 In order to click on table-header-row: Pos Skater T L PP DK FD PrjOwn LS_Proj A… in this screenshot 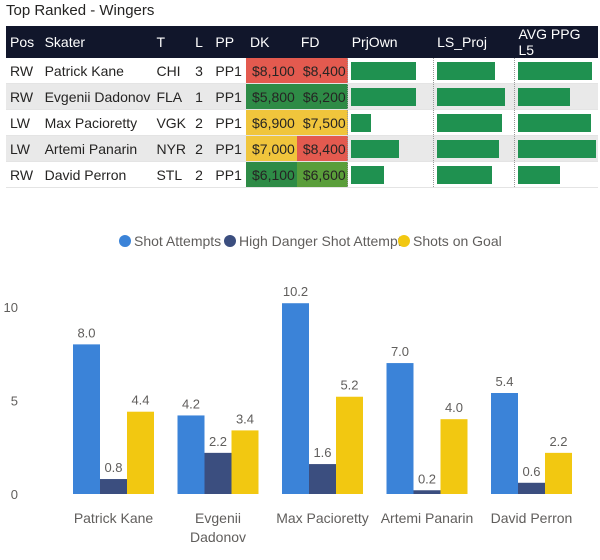, I will do `click(302, 42)`.